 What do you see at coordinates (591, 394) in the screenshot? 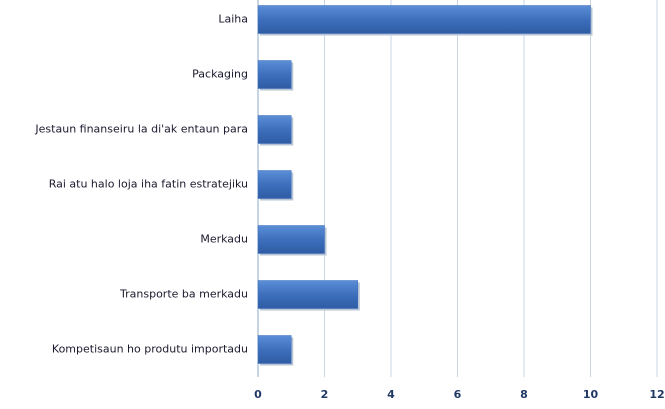
I see `x-tick-label: 10` at bounding box center [591, 394].